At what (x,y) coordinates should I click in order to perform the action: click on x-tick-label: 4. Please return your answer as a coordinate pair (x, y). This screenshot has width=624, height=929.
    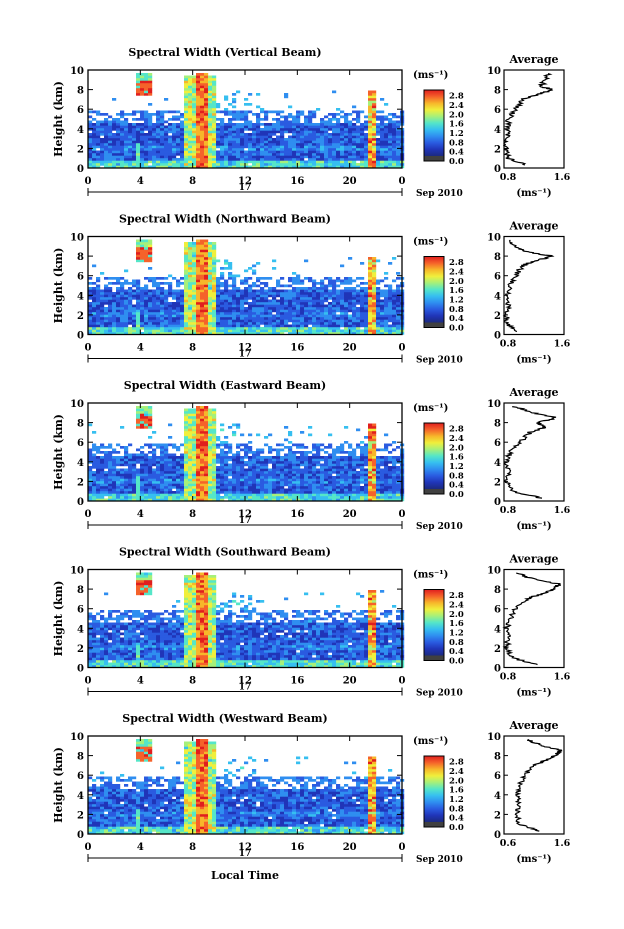
    Looking at the image, I should click on (140, 348).